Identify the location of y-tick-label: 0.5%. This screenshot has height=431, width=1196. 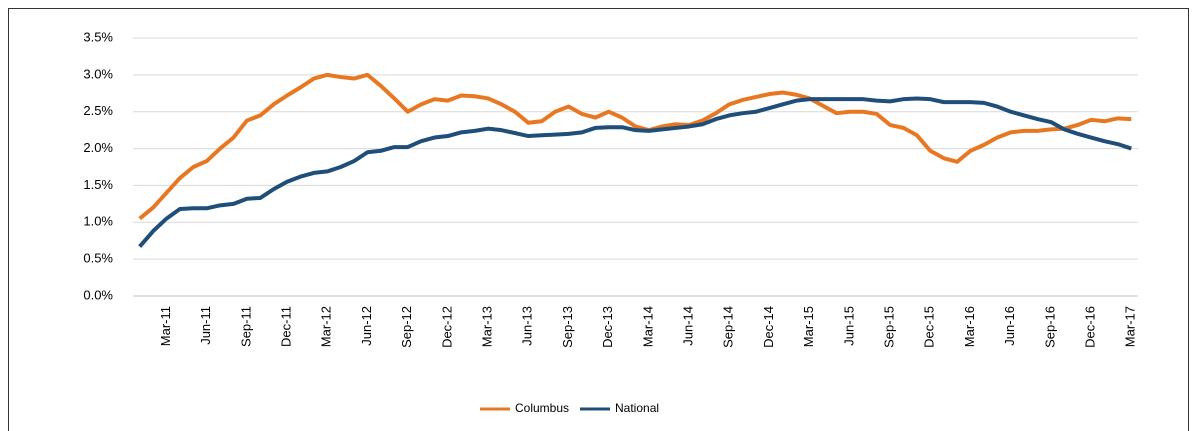
(98, 258).